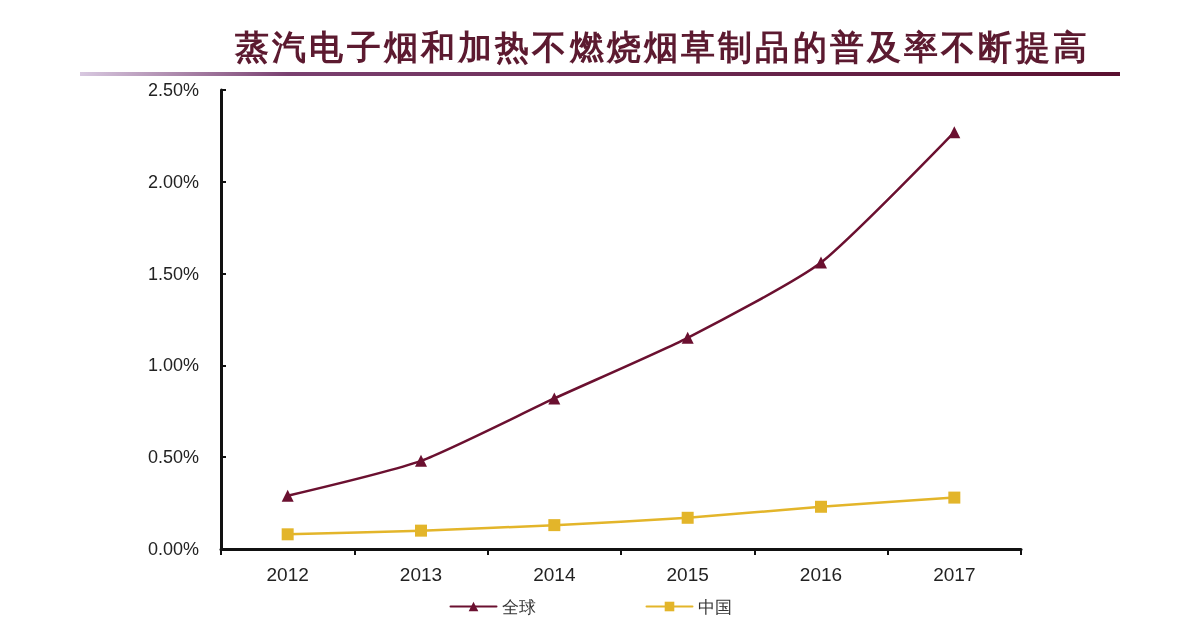  I want to click on y-tick-label: 0.50%, so click(173, 457).